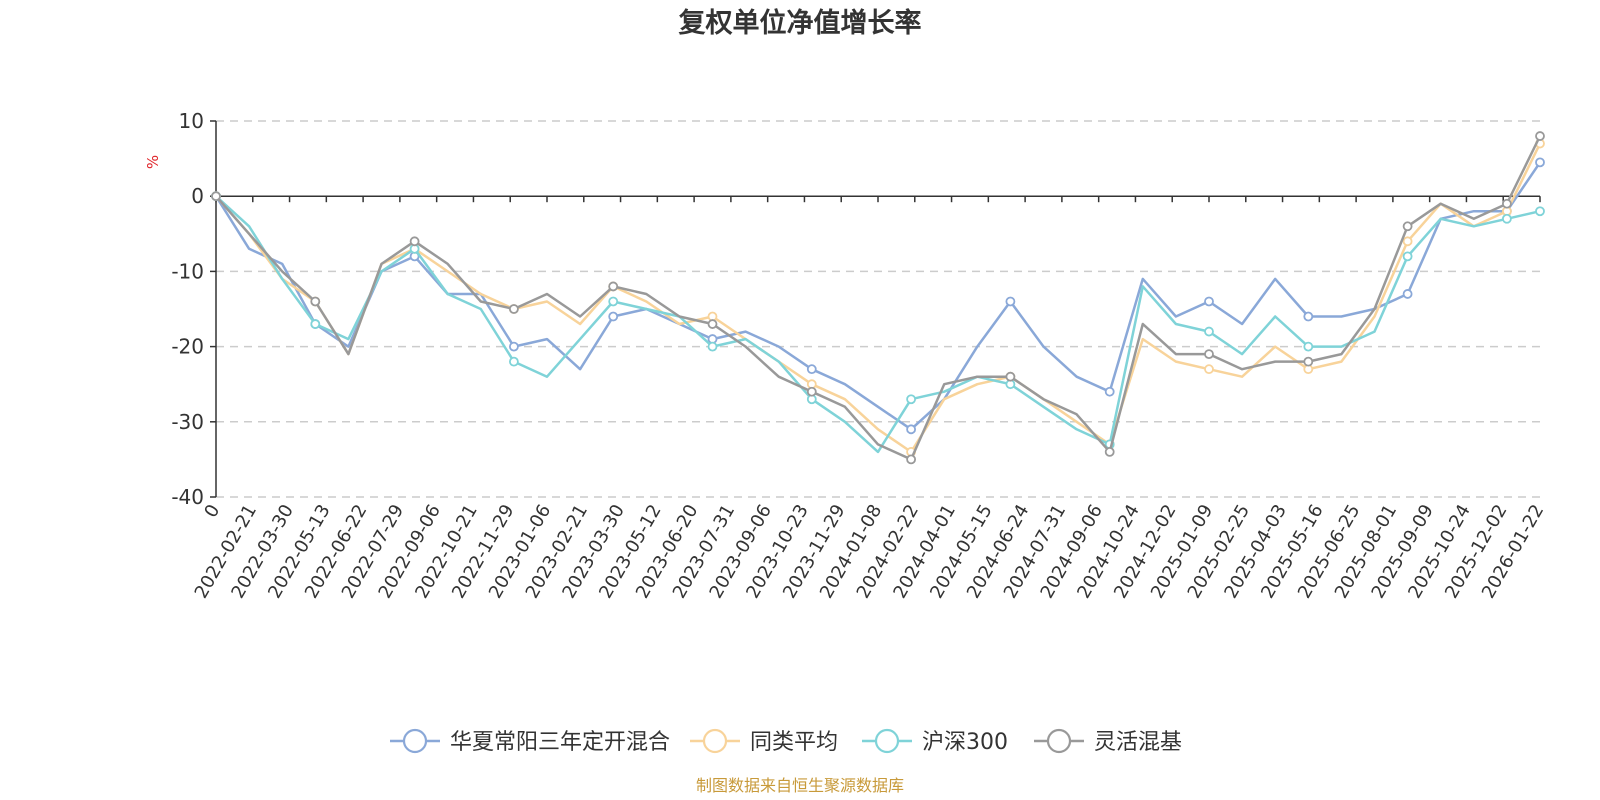 This screenshot has width=1600, height=800. I want to click on legend-item-3: 沪深300, so click(935, 741).